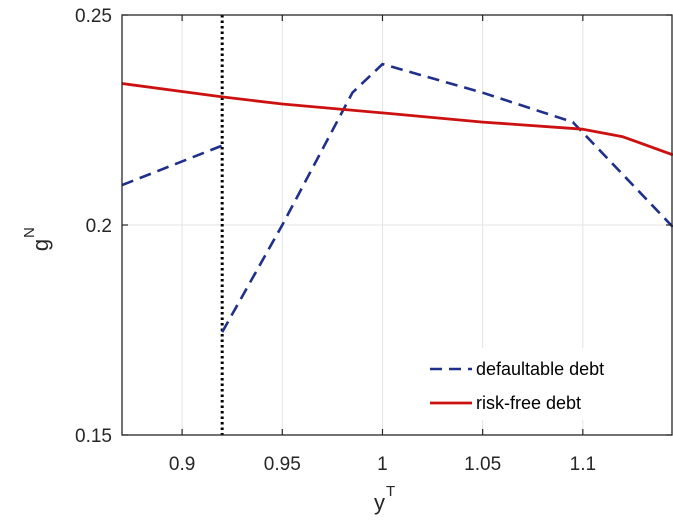 The image size is (673, 527). What do you see at coordinates (99, 226) in the screenshot?
I see `y-tick-label: 0.2` at bounding box center [99, 226].